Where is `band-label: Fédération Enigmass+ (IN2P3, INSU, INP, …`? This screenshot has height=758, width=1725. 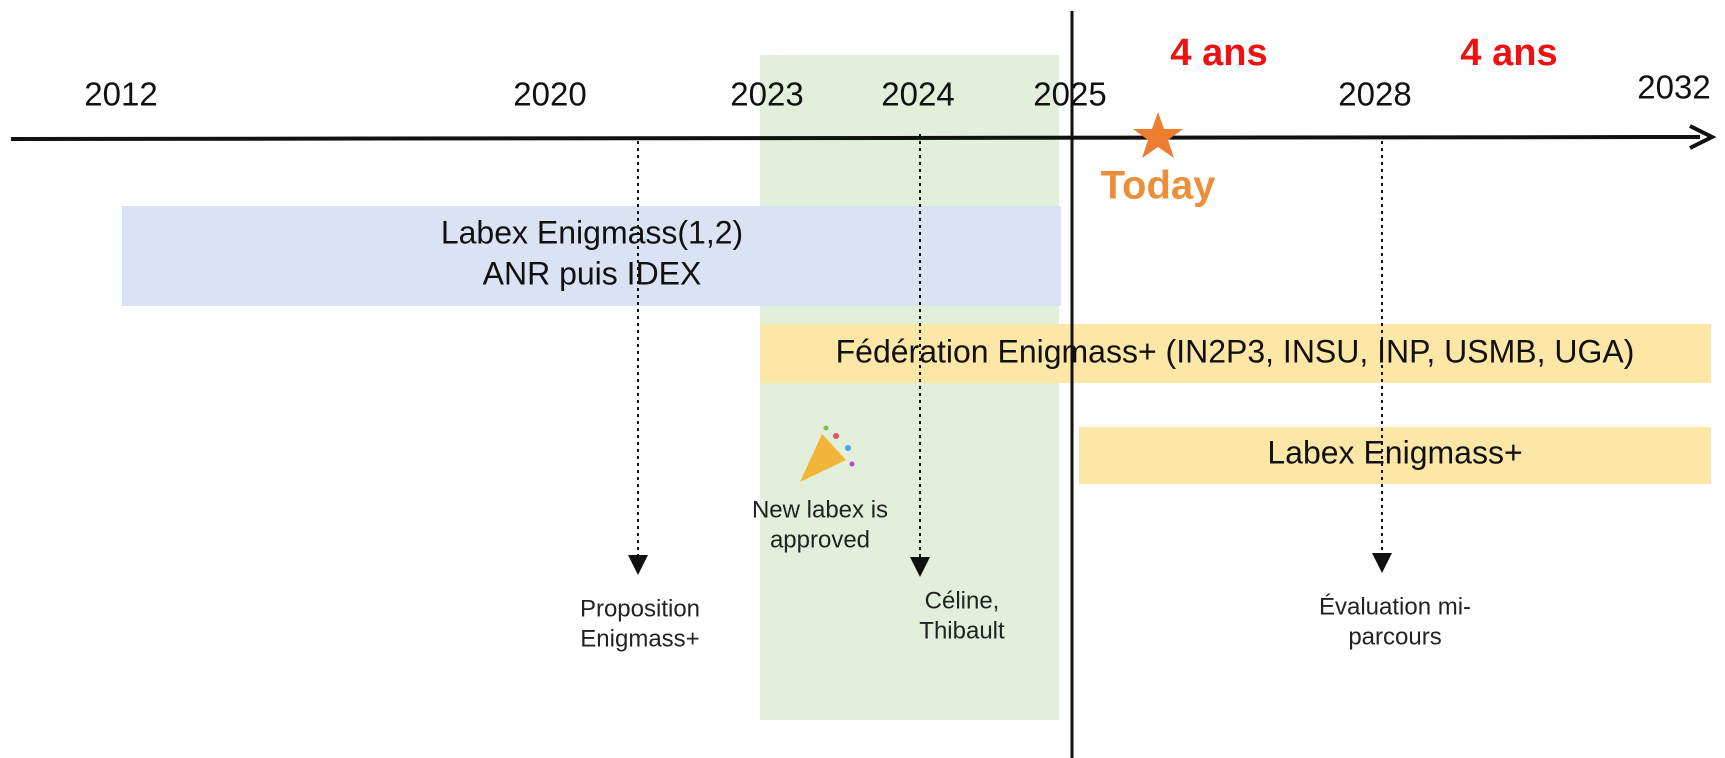 band-label: Fédération Enigmass+ (IN2P3, INSU, INP, … is located at coordinates (1235, 351).